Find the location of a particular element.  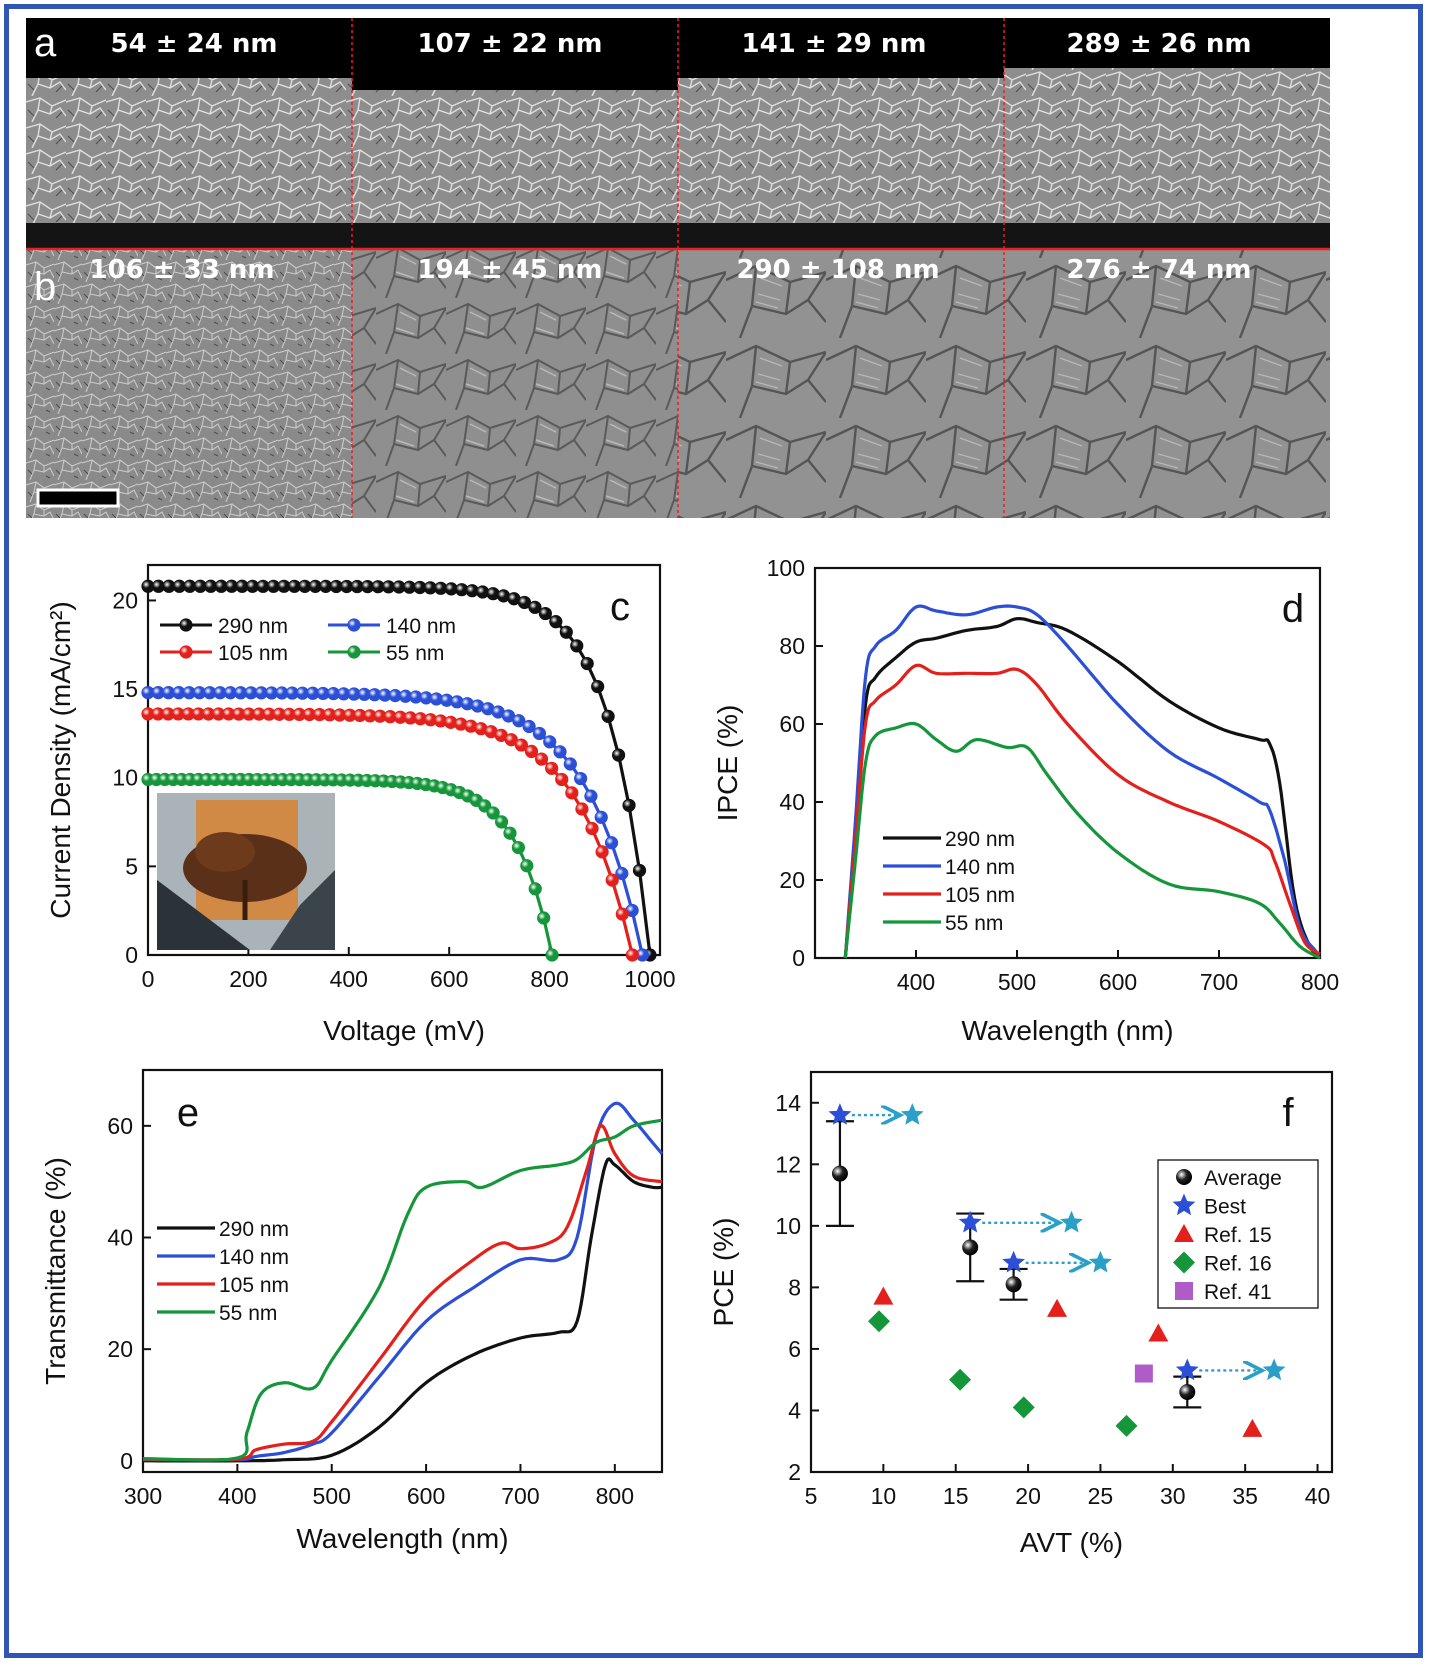

inset-frame is located at coordinates (203, 915).